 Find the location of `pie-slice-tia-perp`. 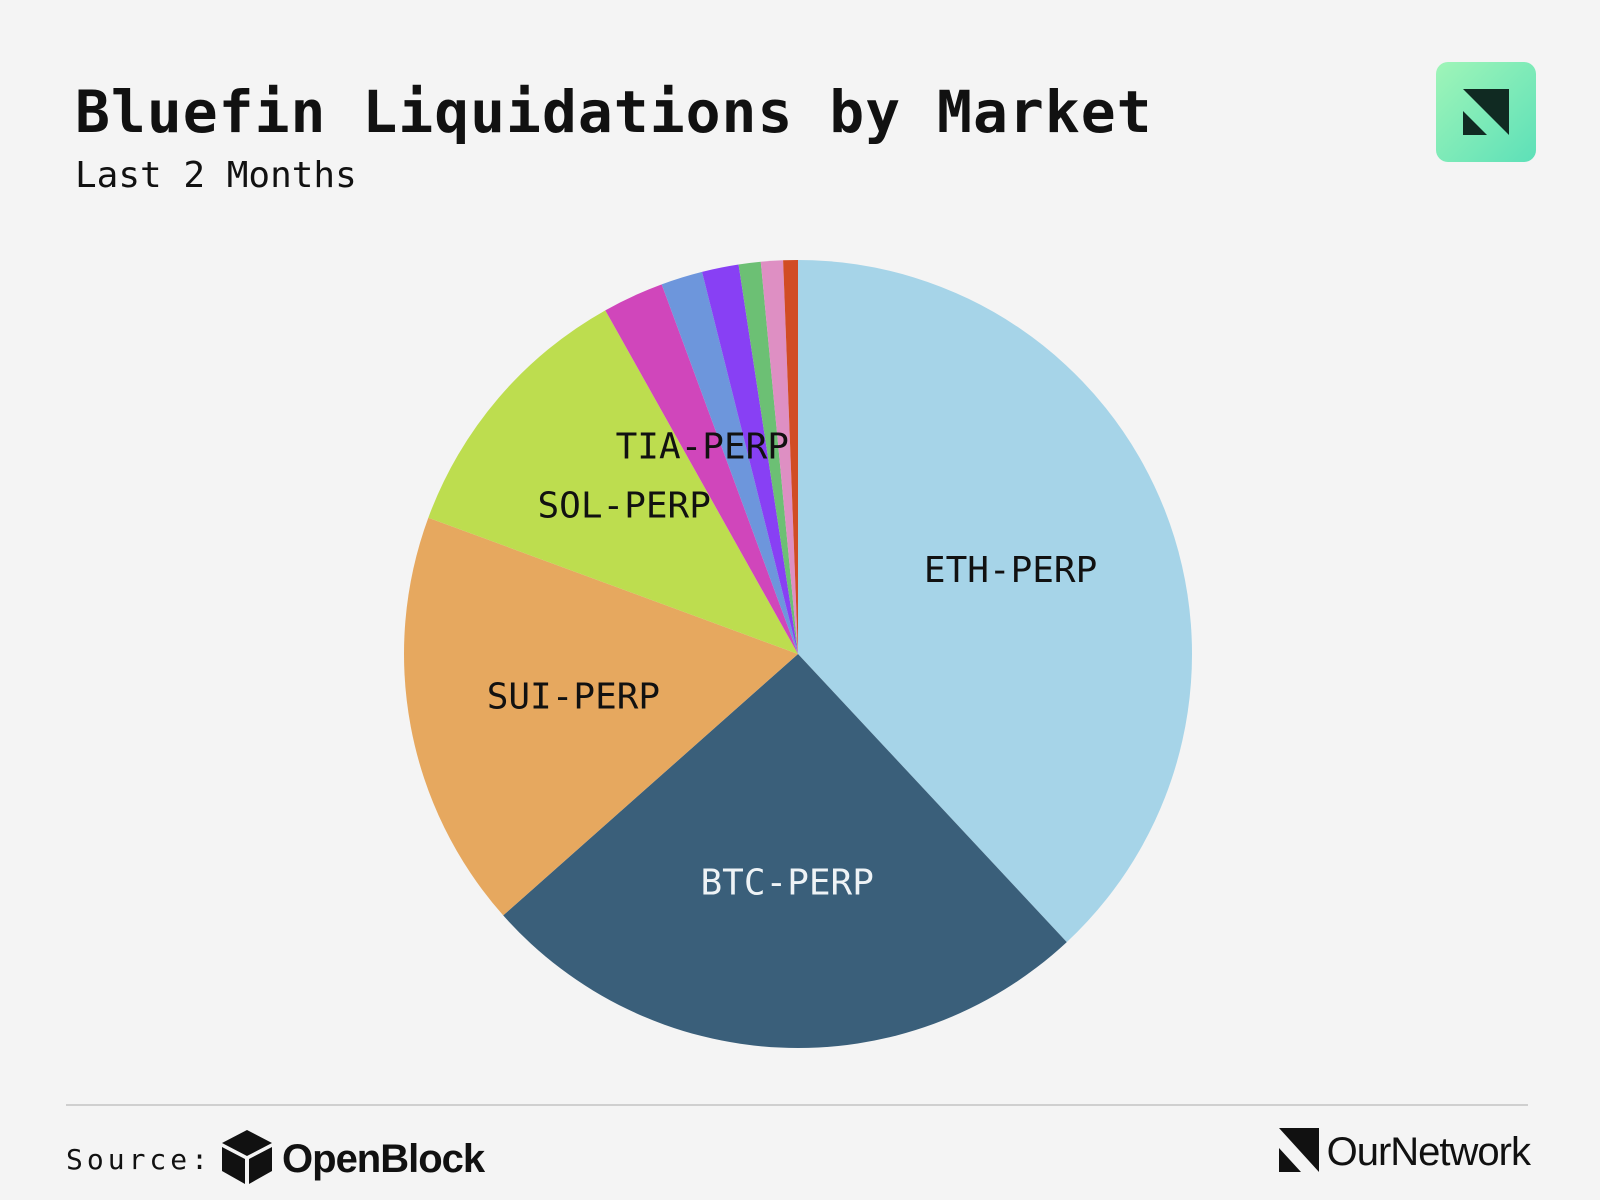

pie-slice-tia-perp is located at coordinates (701, 469).